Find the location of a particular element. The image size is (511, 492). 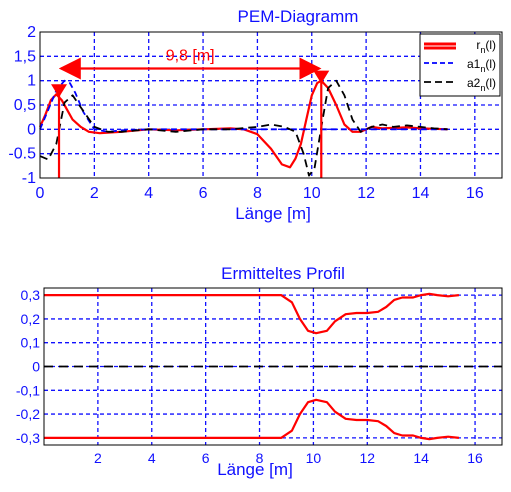

legend-label: a1n(l) is located at coordinates (481, 65).